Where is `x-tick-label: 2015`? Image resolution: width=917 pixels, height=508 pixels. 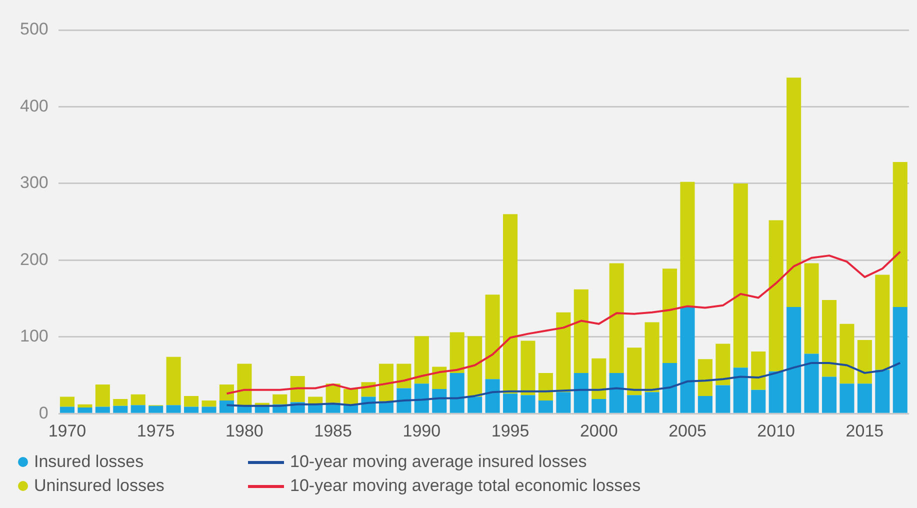
x-tick-label: 2015 is located at coordinates (865, 430).